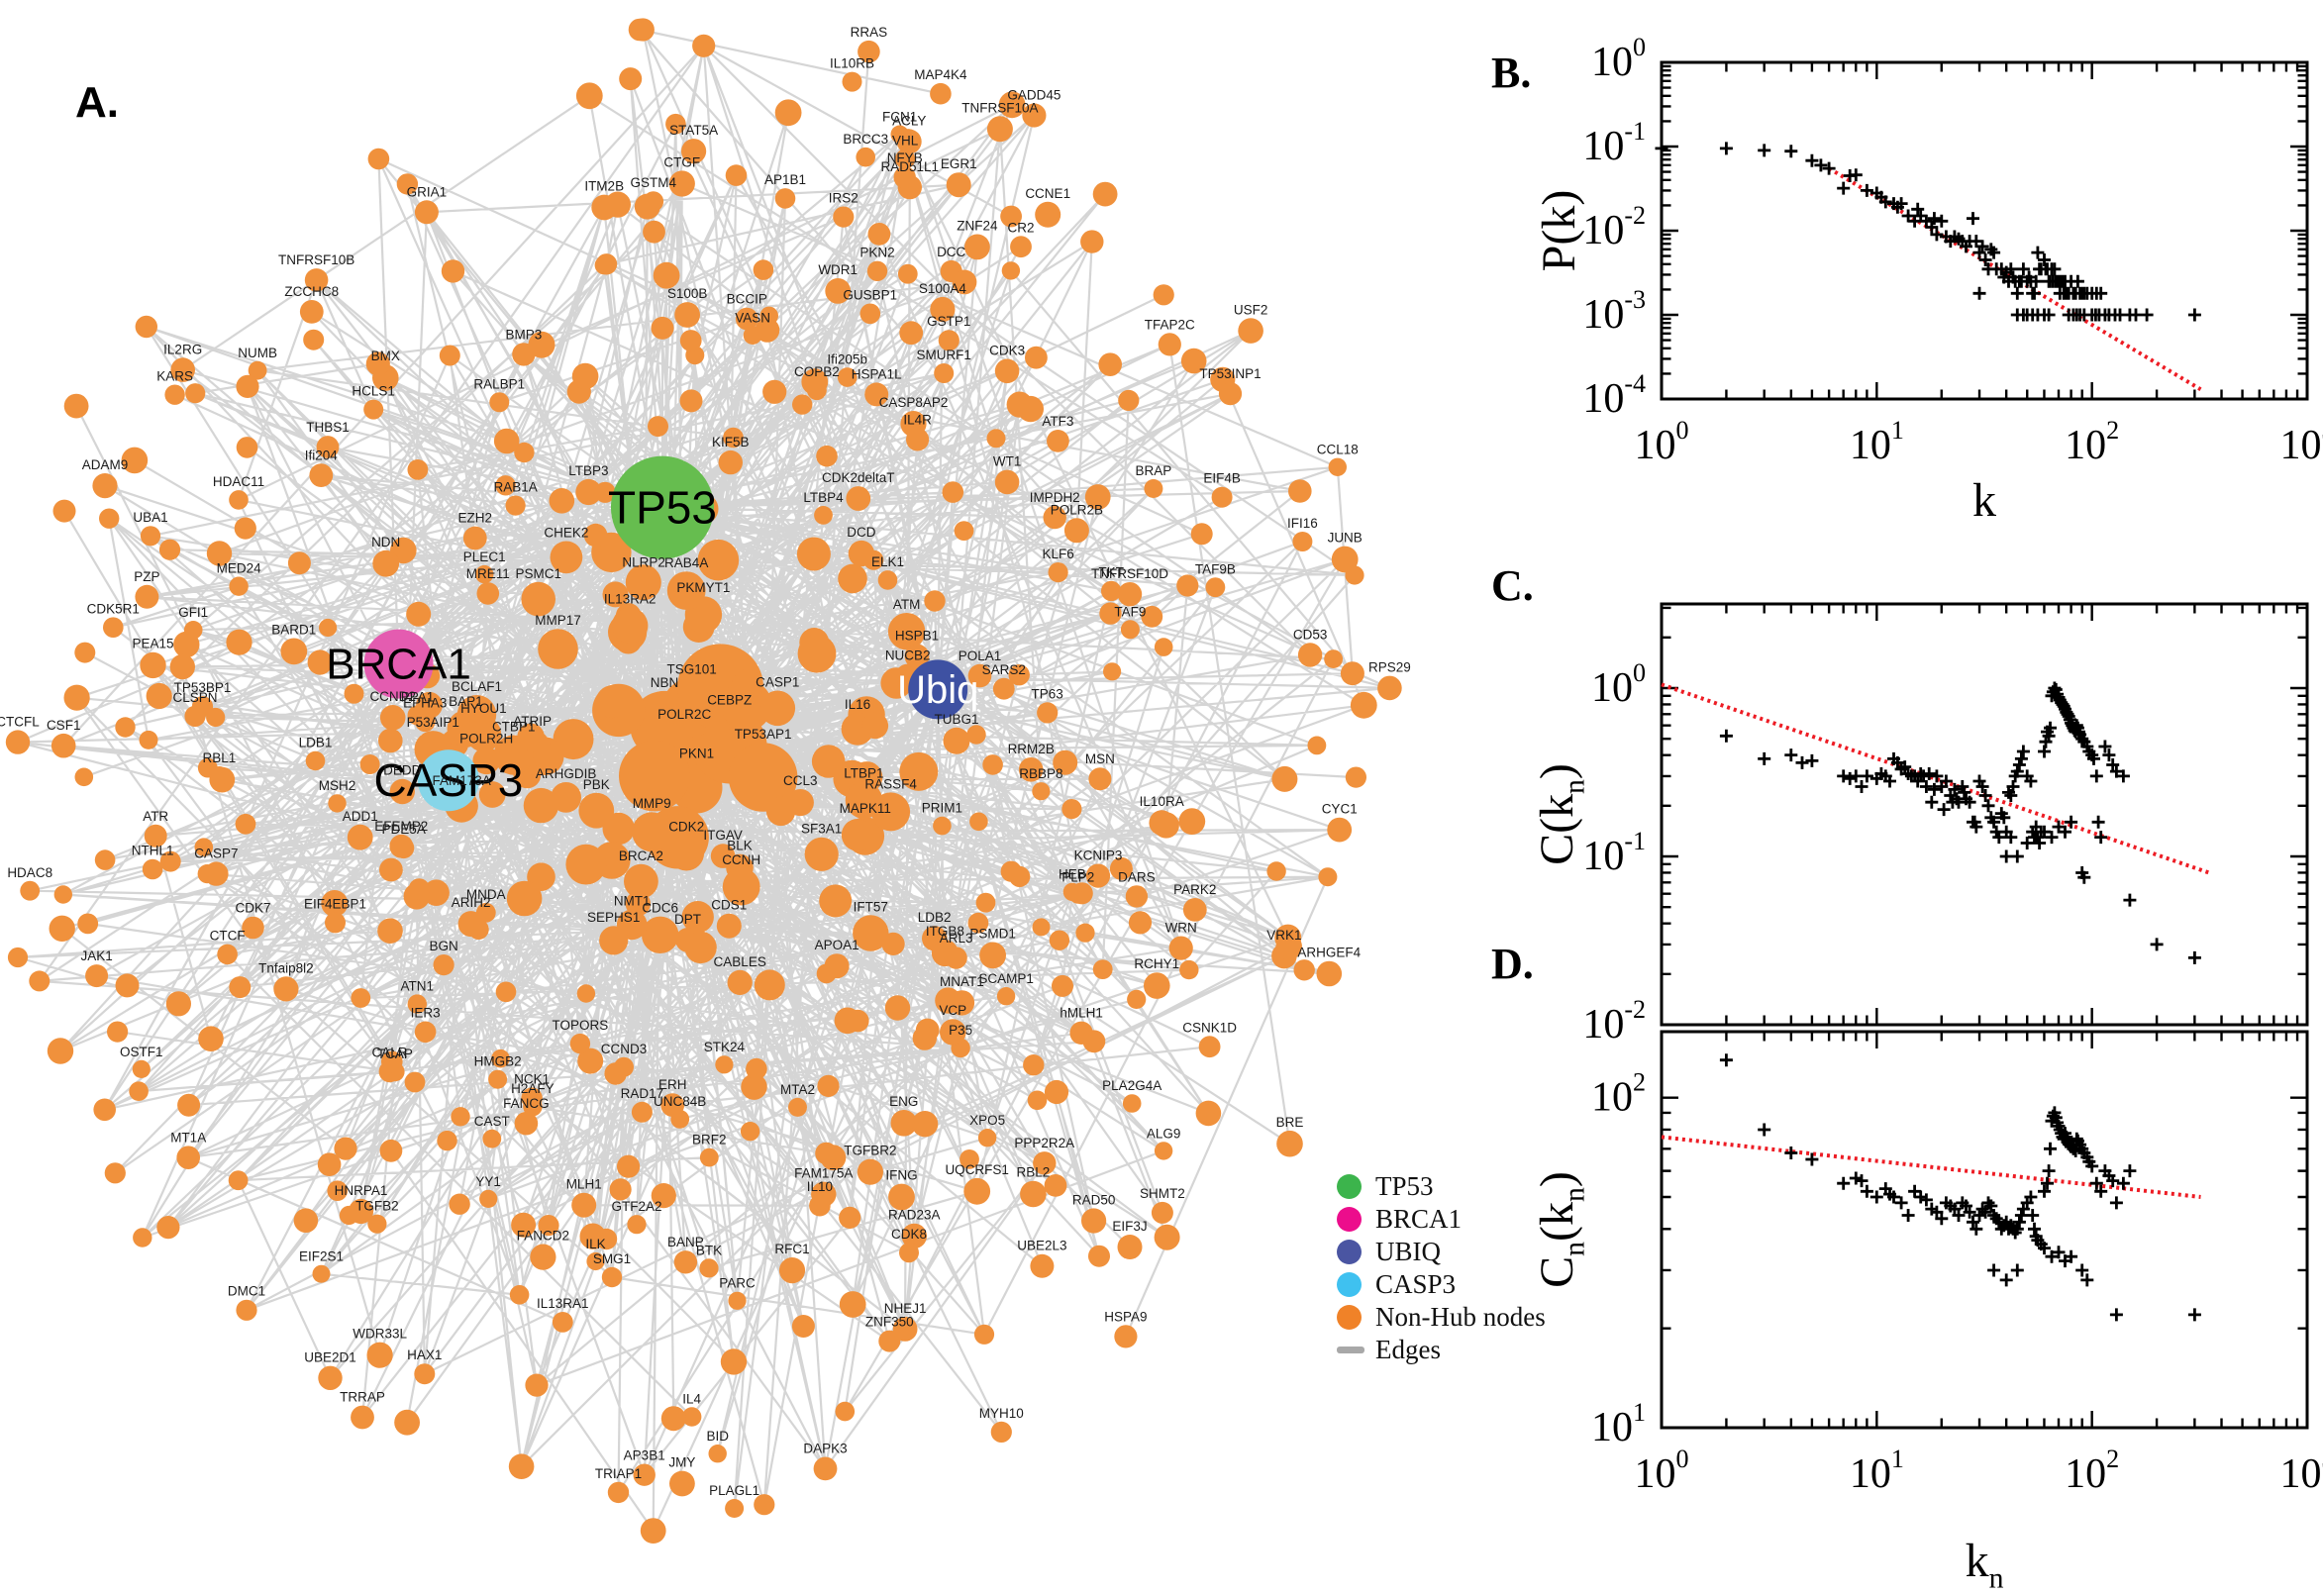  I want to click on legend-row: BRCA1, so click(1441, 1219).